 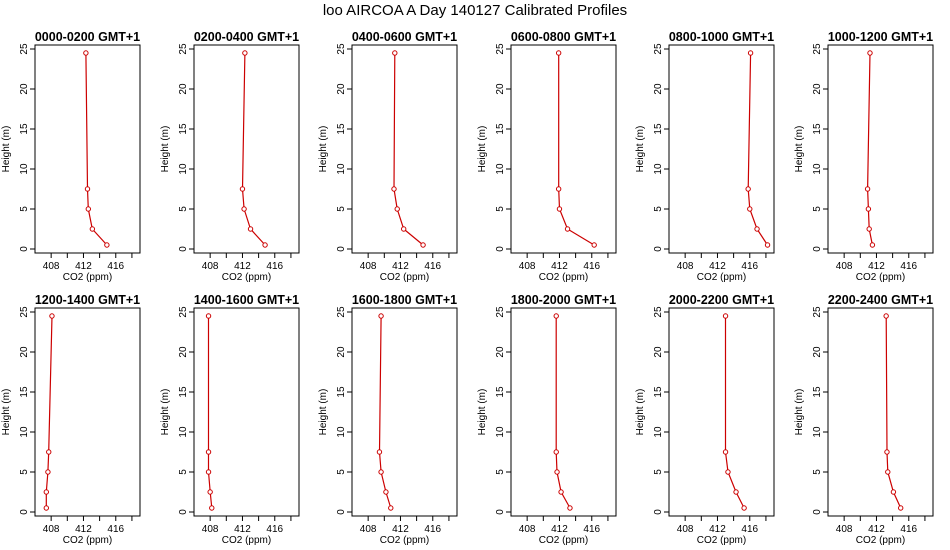 I want to click on panel-title: 1200-1400 GMT+1, so click(x=87, y=300).